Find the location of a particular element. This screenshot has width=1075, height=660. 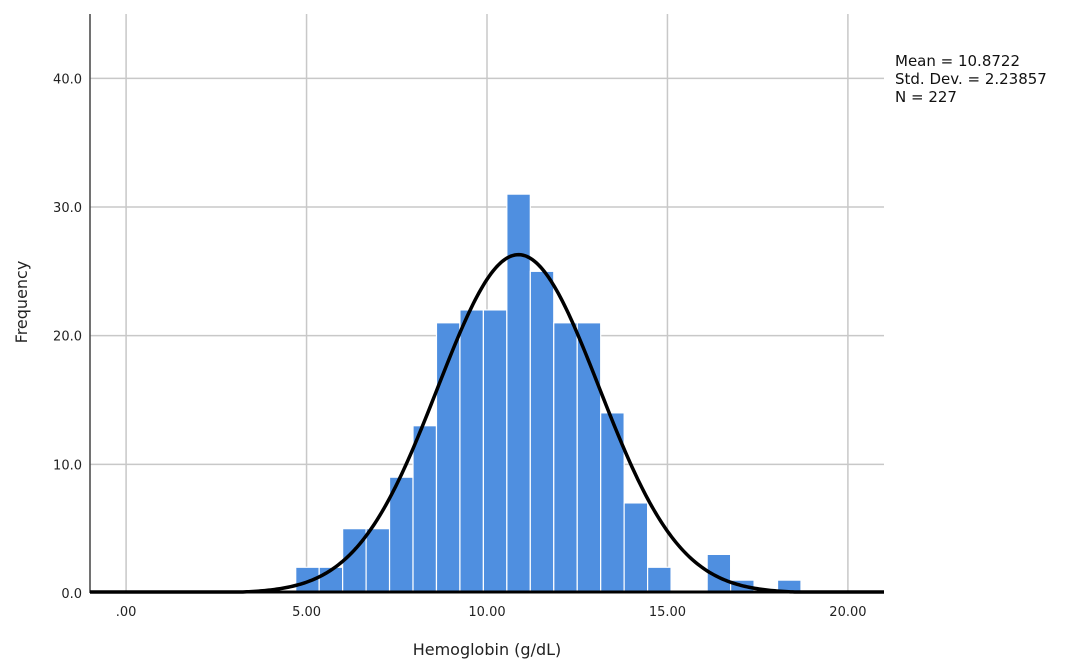

y-tick-label: 30.0 is located at coordinates (67, 208).